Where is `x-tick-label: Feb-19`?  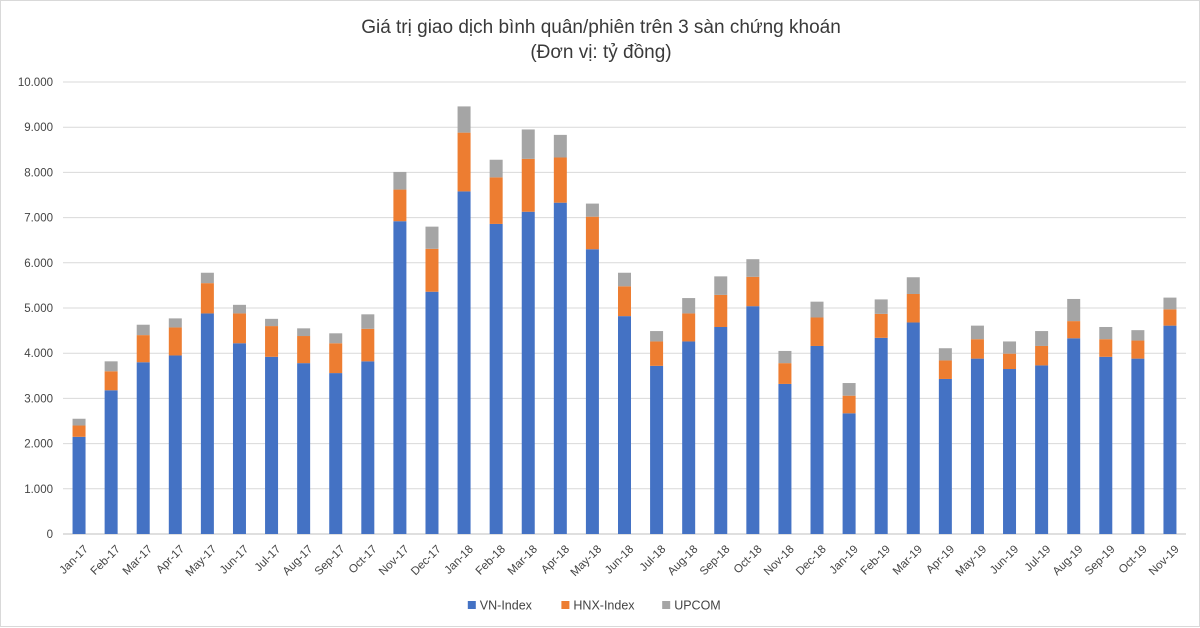
x-tick-label: Feb-19 is located at coordinates (876, 560).